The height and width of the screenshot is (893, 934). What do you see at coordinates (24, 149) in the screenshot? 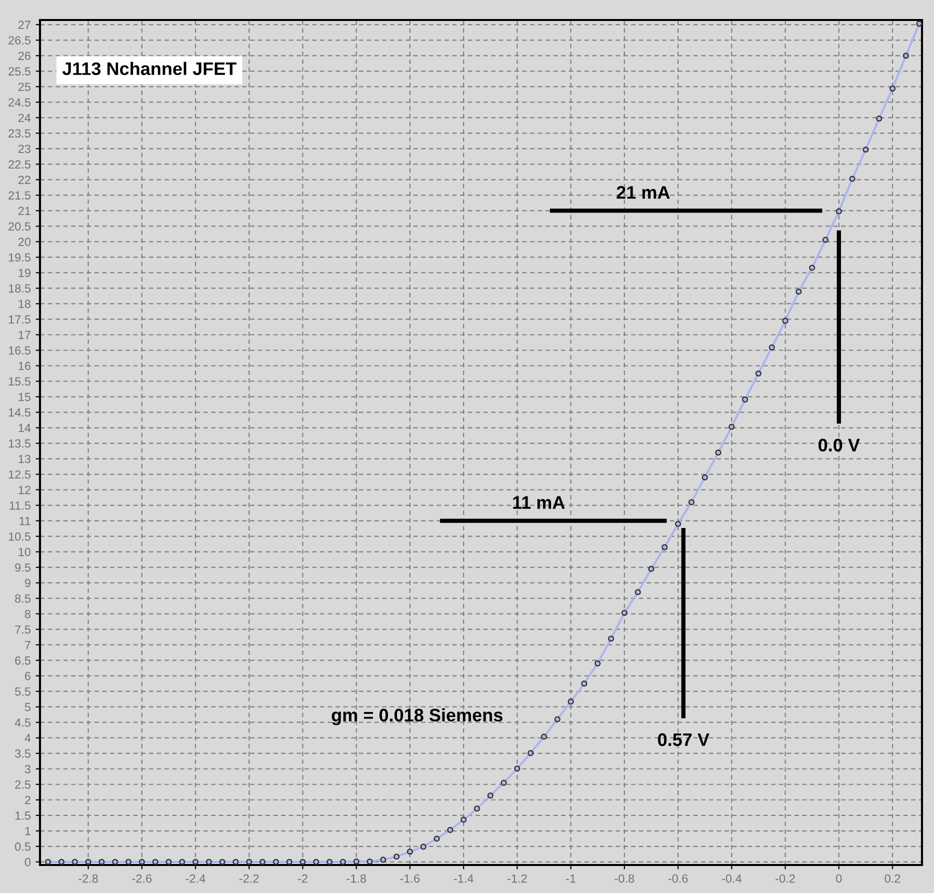
I see `y-tick-label: 23` at bounding box center [24, 149].